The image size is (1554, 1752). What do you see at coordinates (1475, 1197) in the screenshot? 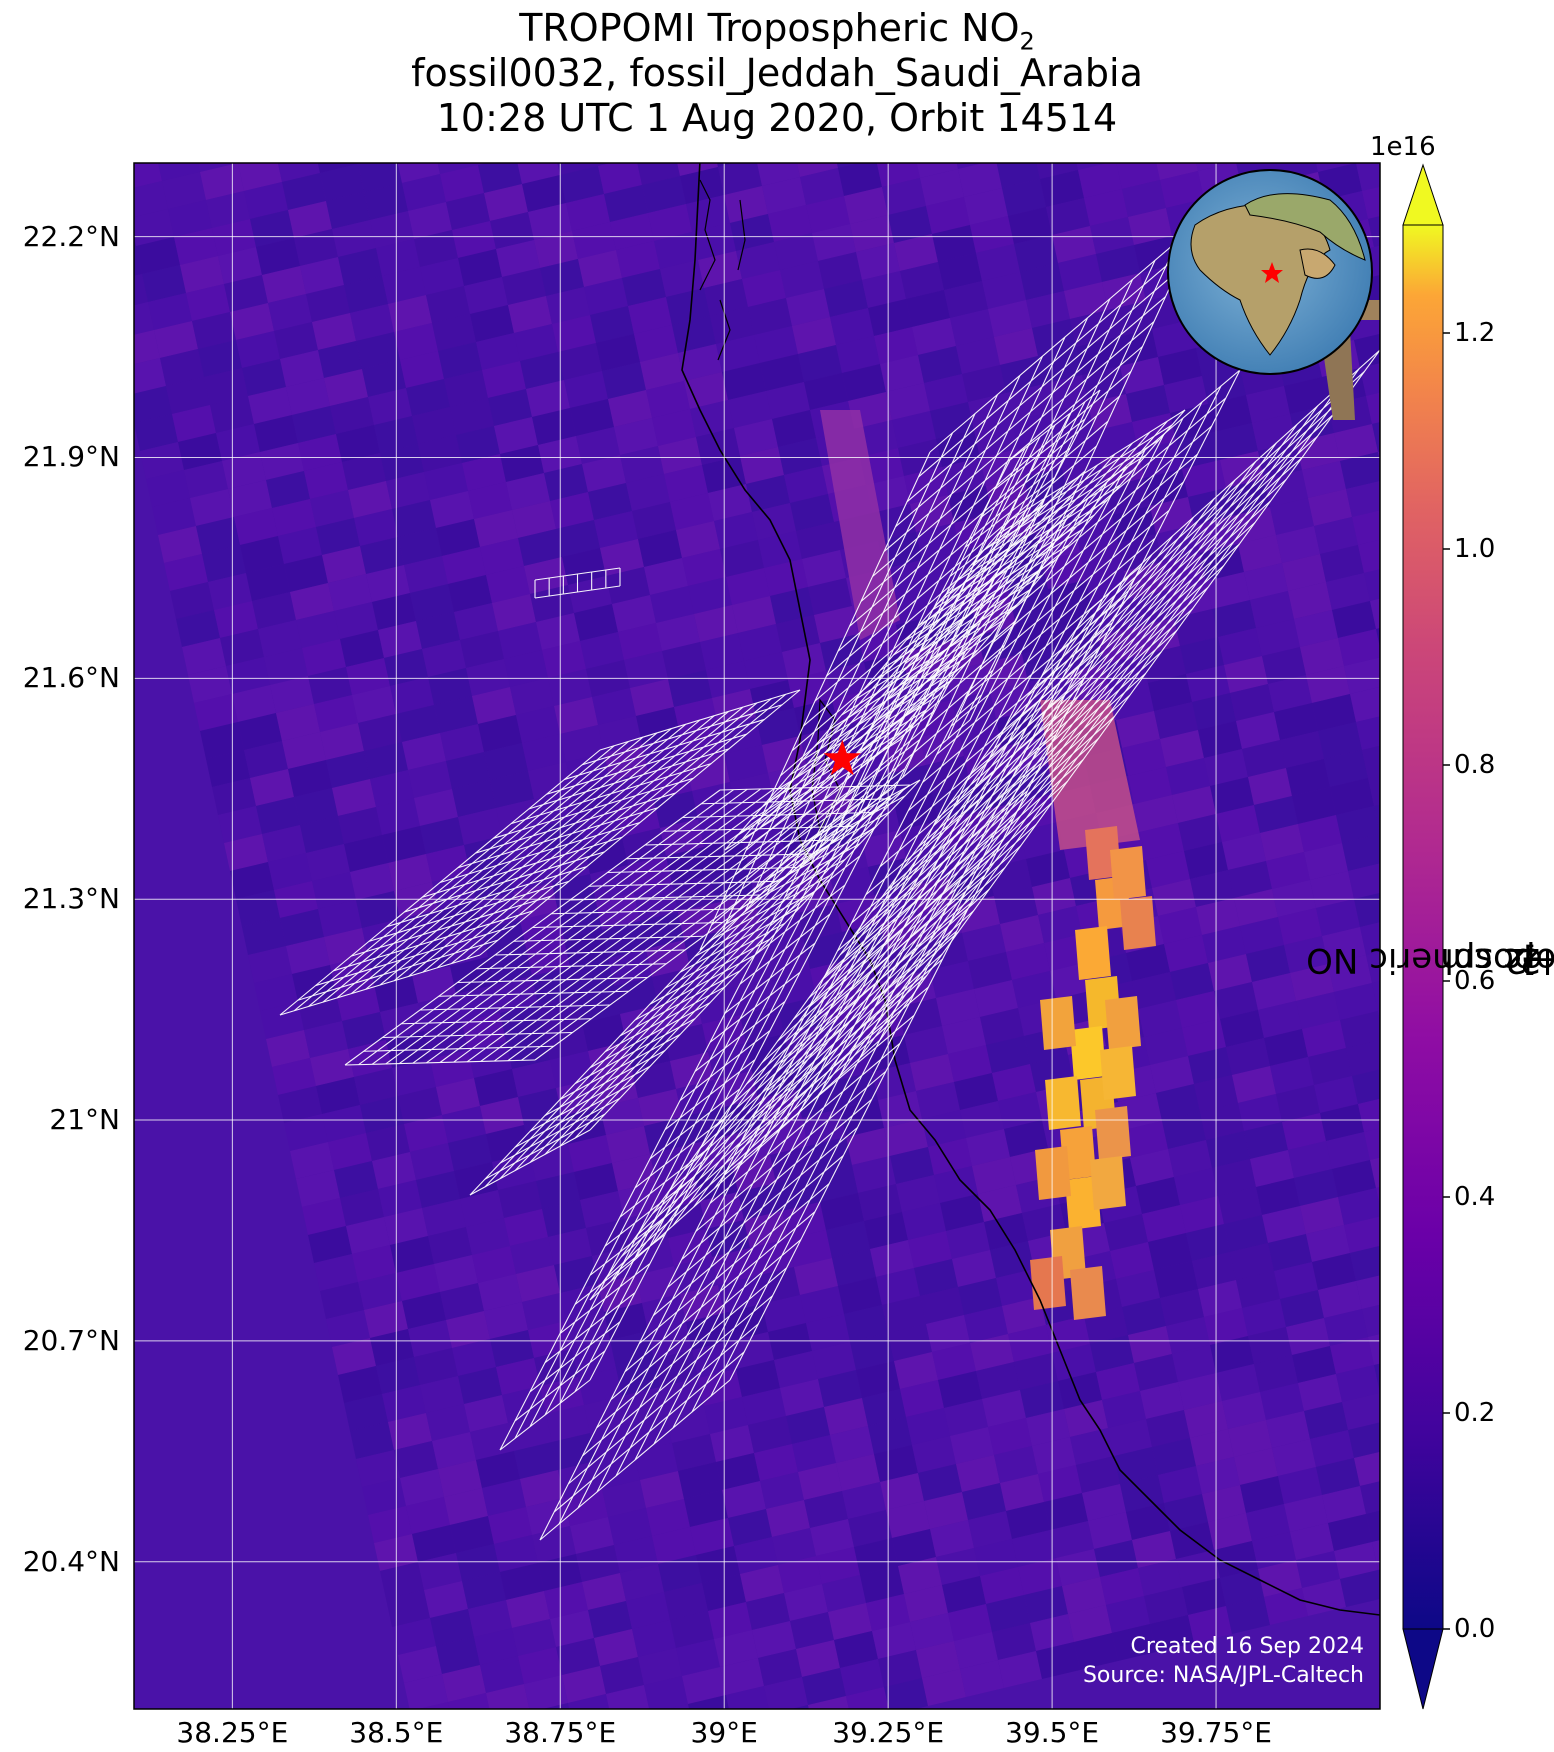
I see `colorbar-tick-label: 0.4` at bounding box center [1475, 1197].